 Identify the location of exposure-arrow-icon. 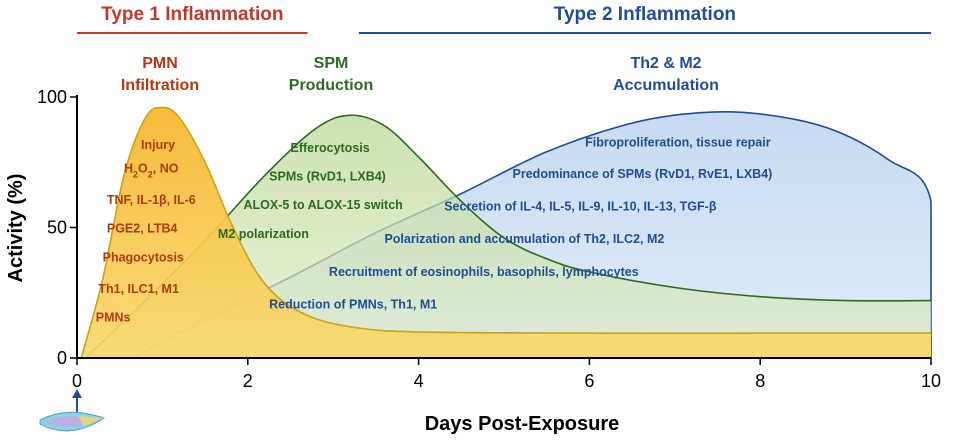
(77, 400).